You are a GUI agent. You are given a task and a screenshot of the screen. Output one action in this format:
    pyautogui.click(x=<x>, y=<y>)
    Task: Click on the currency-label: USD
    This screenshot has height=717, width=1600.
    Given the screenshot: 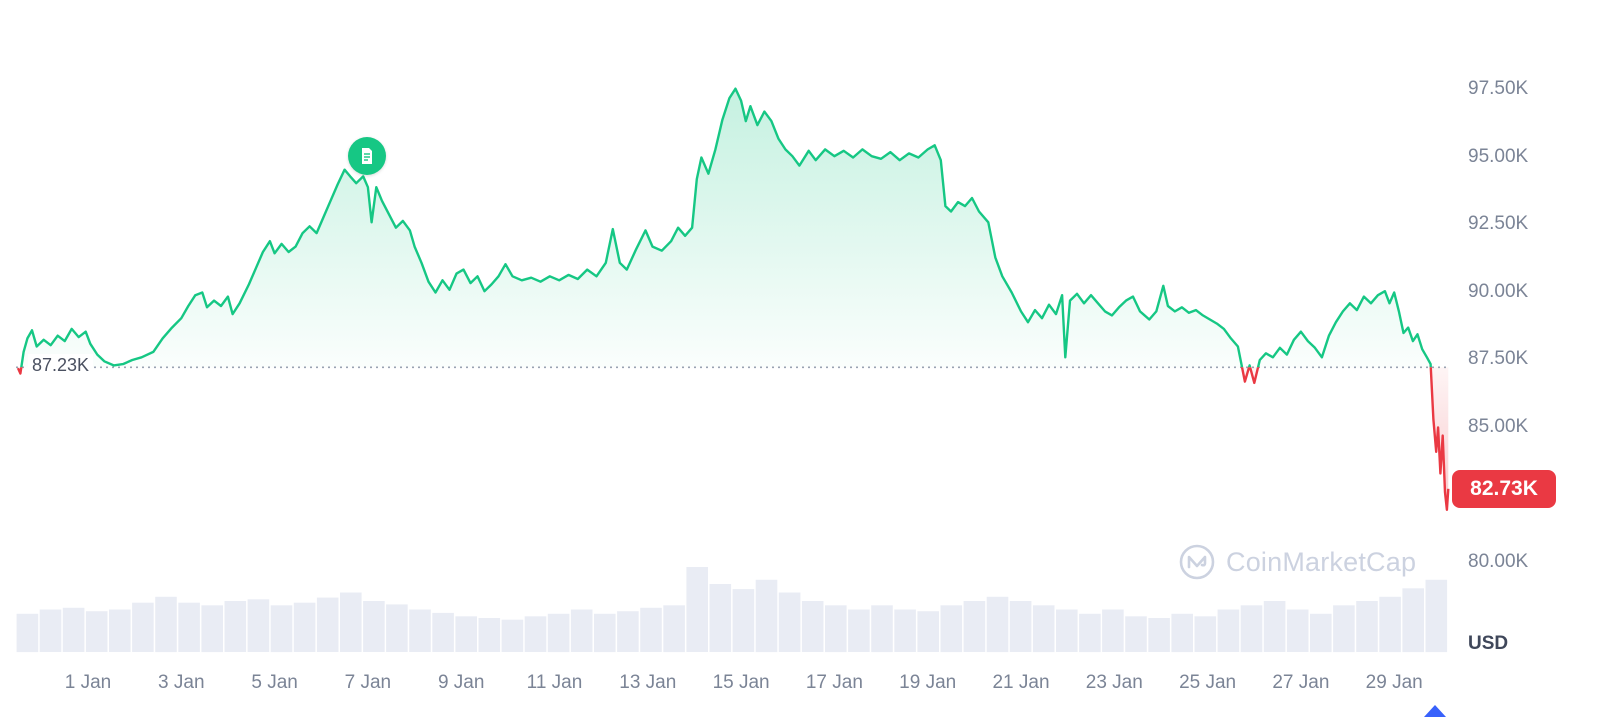 What is the action you would take?
    pyautogui.click(x=1488, y=643)
    